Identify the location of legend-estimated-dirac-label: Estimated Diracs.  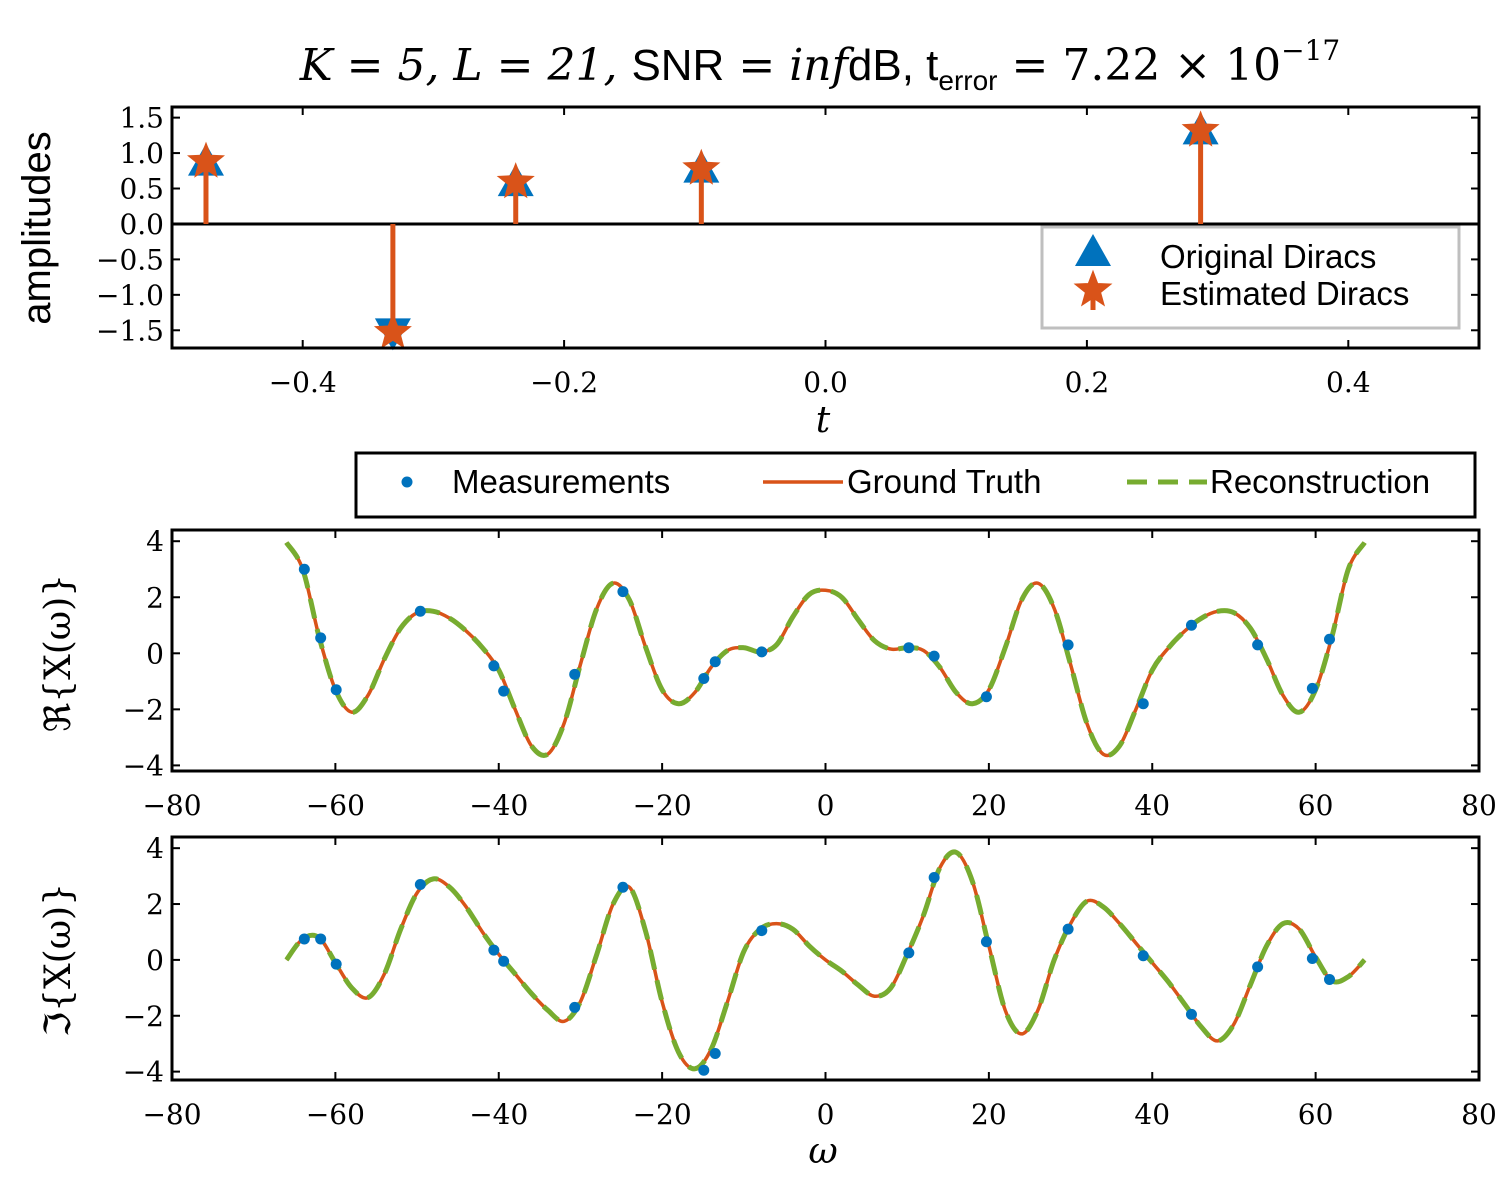
(1284, 293).